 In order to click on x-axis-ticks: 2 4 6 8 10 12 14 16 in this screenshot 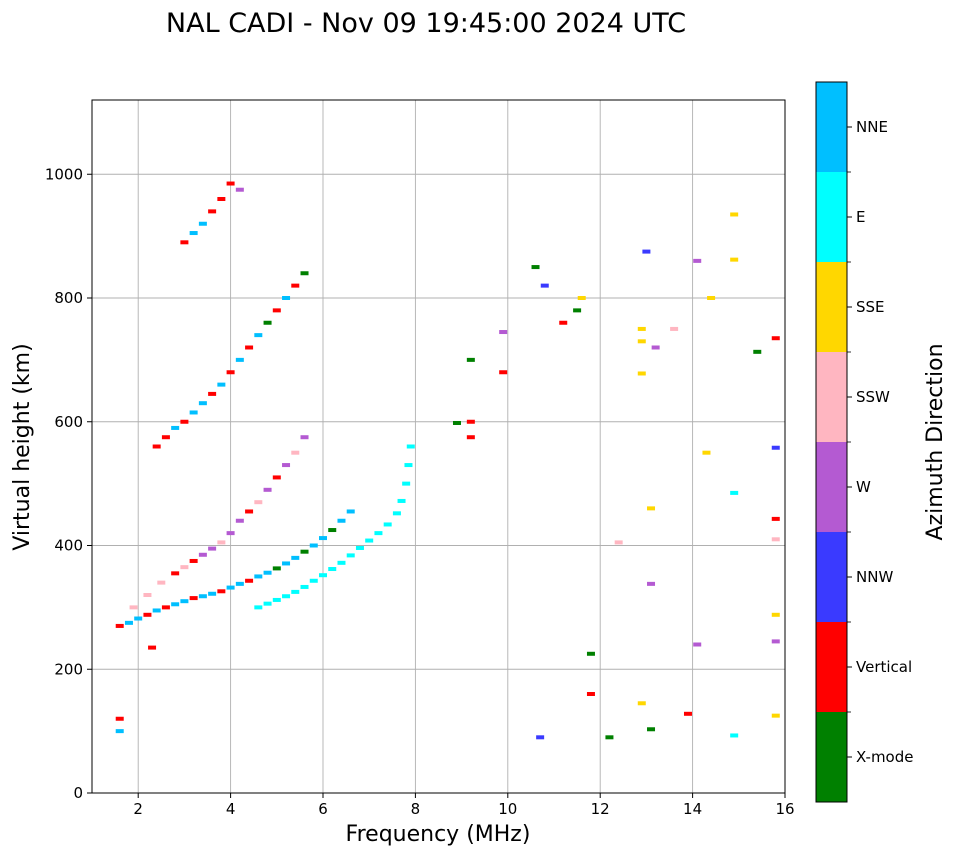, I will do `click(464, 805)`.